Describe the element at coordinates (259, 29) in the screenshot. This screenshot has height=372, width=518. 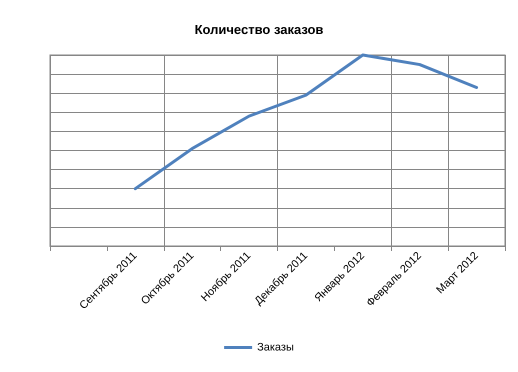
I see `chart-title: Количество заказов` at that location.